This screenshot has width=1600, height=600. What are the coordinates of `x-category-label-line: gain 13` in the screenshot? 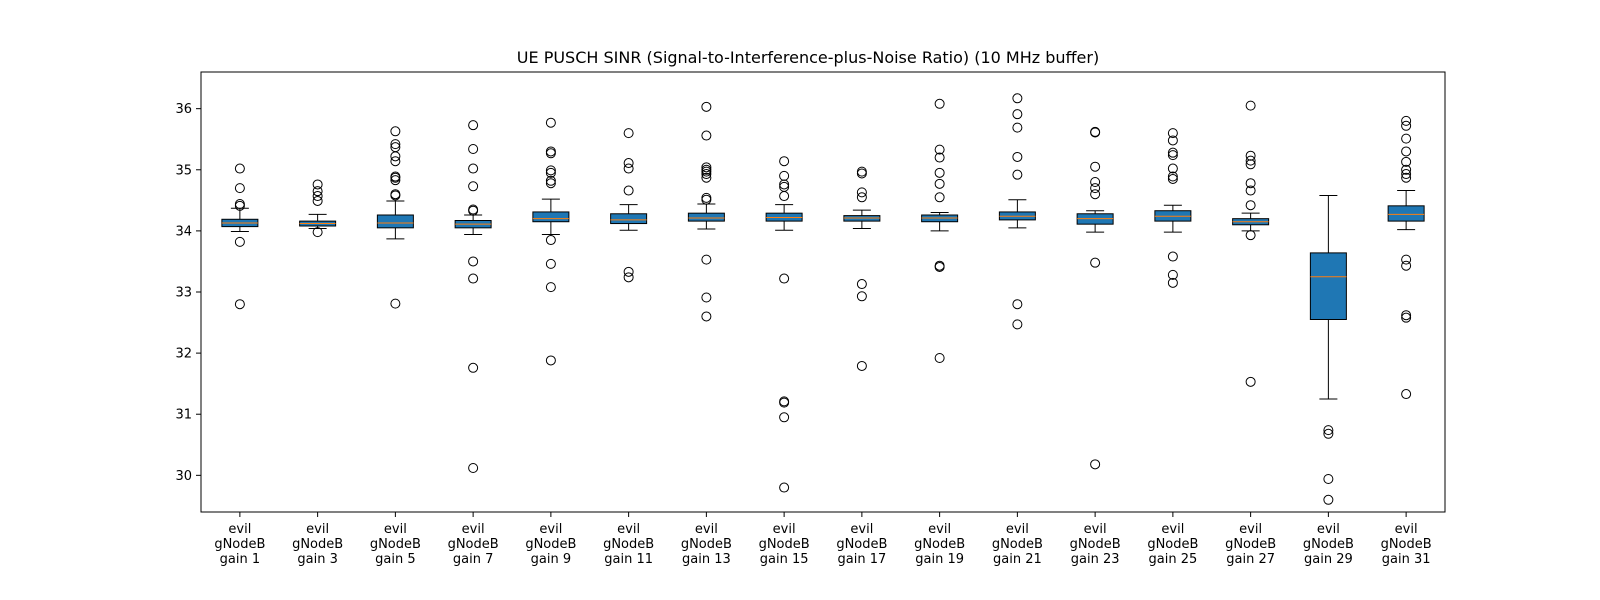 It's located at (706, 559).